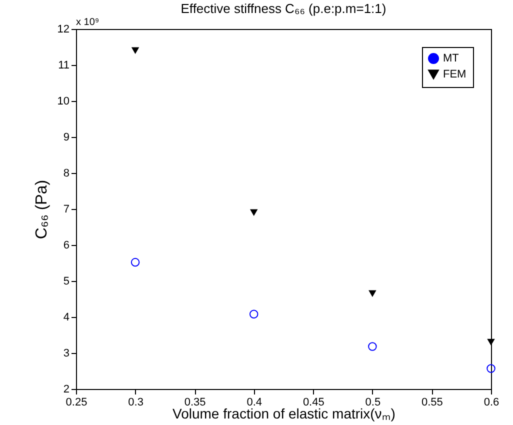 This screenshot has width=513, height=425. I want to click on y-tick-label: 11, so click(64, 66).